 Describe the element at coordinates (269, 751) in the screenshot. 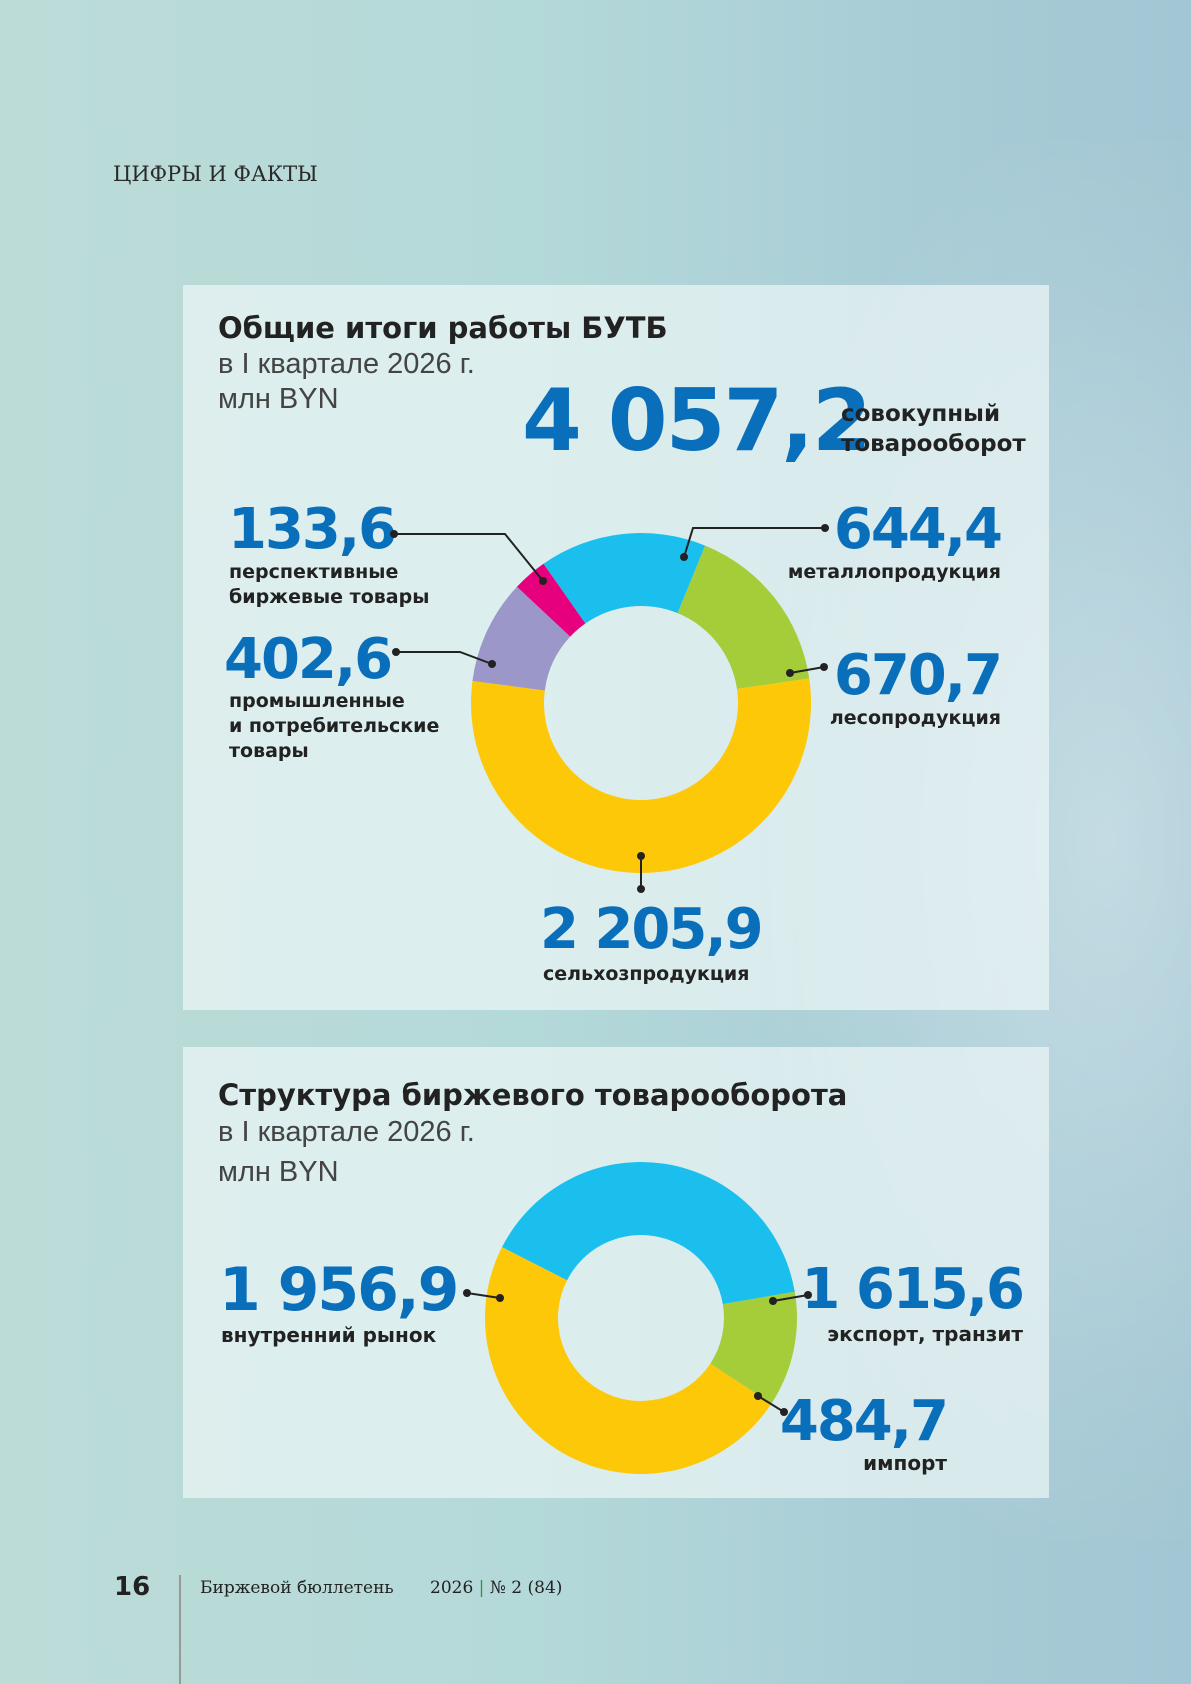

I see `label-industrial-3: товары` at that location.